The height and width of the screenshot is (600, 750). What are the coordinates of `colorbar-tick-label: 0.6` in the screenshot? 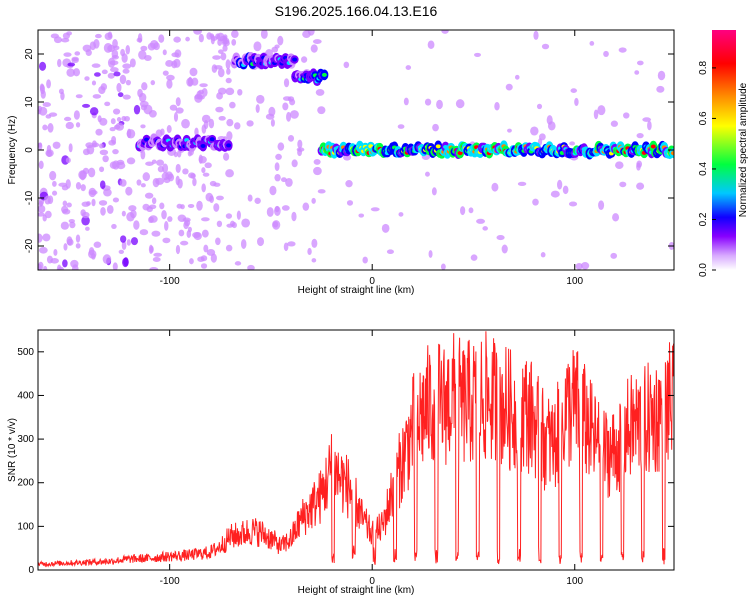 It's located at (703, 118).